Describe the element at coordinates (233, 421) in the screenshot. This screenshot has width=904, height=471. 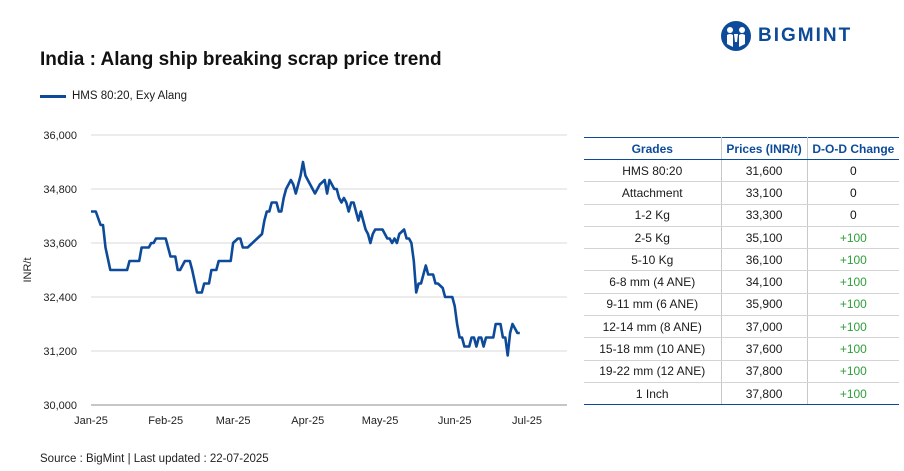
I see `x-tick-label: Mar-25` at that location.